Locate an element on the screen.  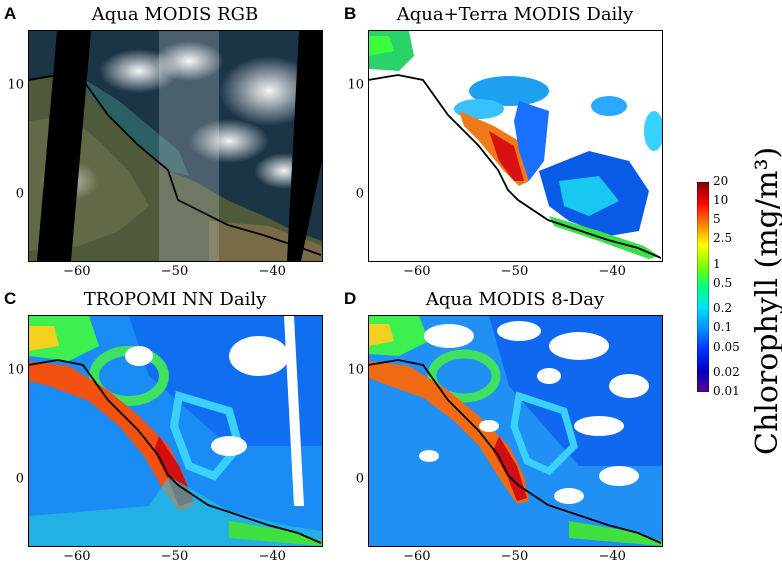
coastline-b is located at coordinates (514, 166).